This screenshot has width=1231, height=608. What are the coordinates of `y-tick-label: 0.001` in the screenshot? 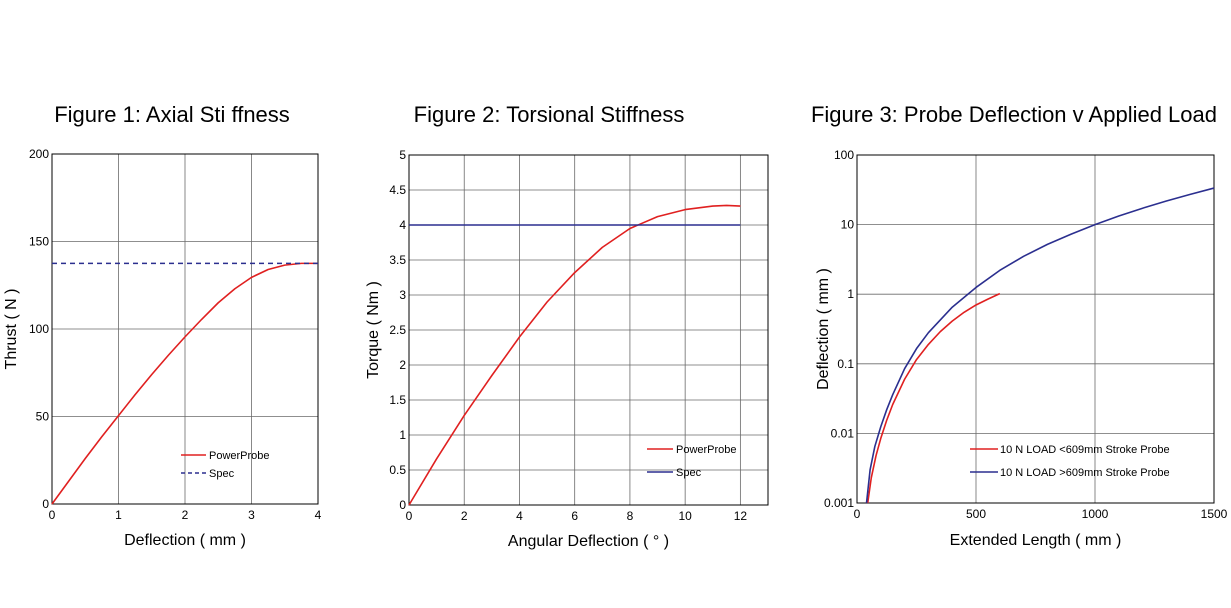 It's located at (839, 503).